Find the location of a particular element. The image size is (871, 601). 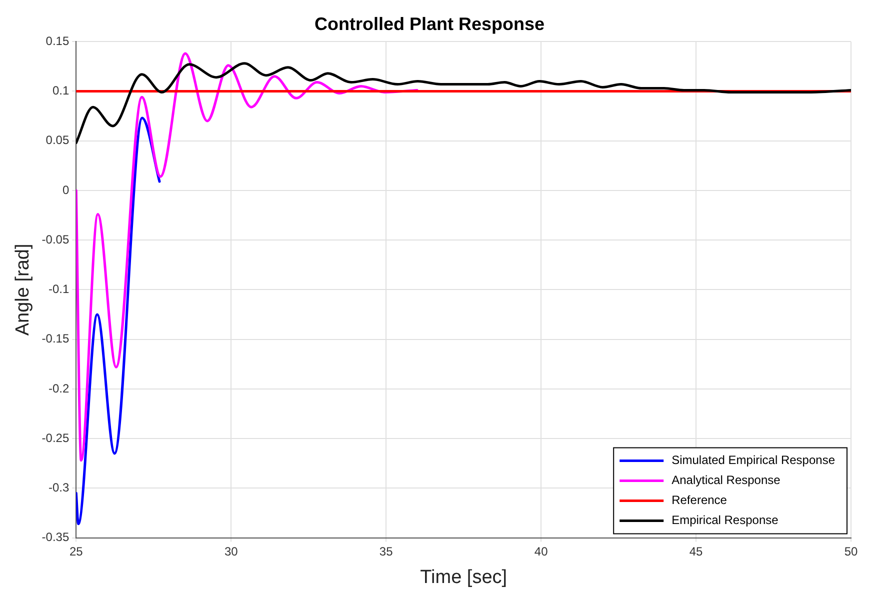

legend-label: Reference is located at coordinates (700, 500).